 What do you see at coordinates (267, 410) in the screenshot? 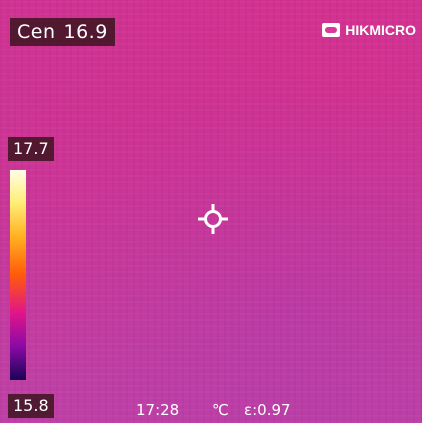
I see `emissivity-value: ε:0.97` at bounding box center [267, 410].